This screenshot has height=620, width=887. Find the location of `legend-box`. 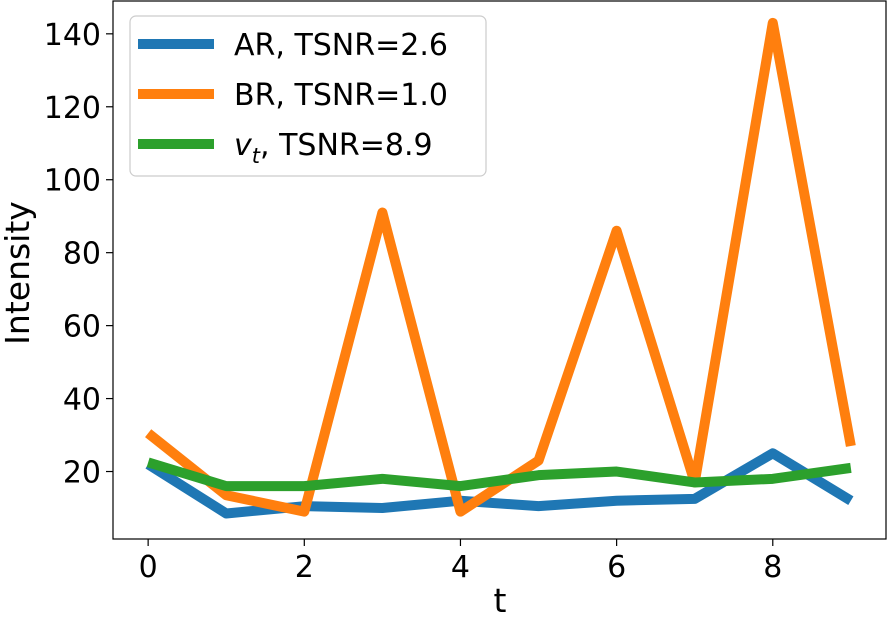

legend-box is located at coordinates (308, 96).